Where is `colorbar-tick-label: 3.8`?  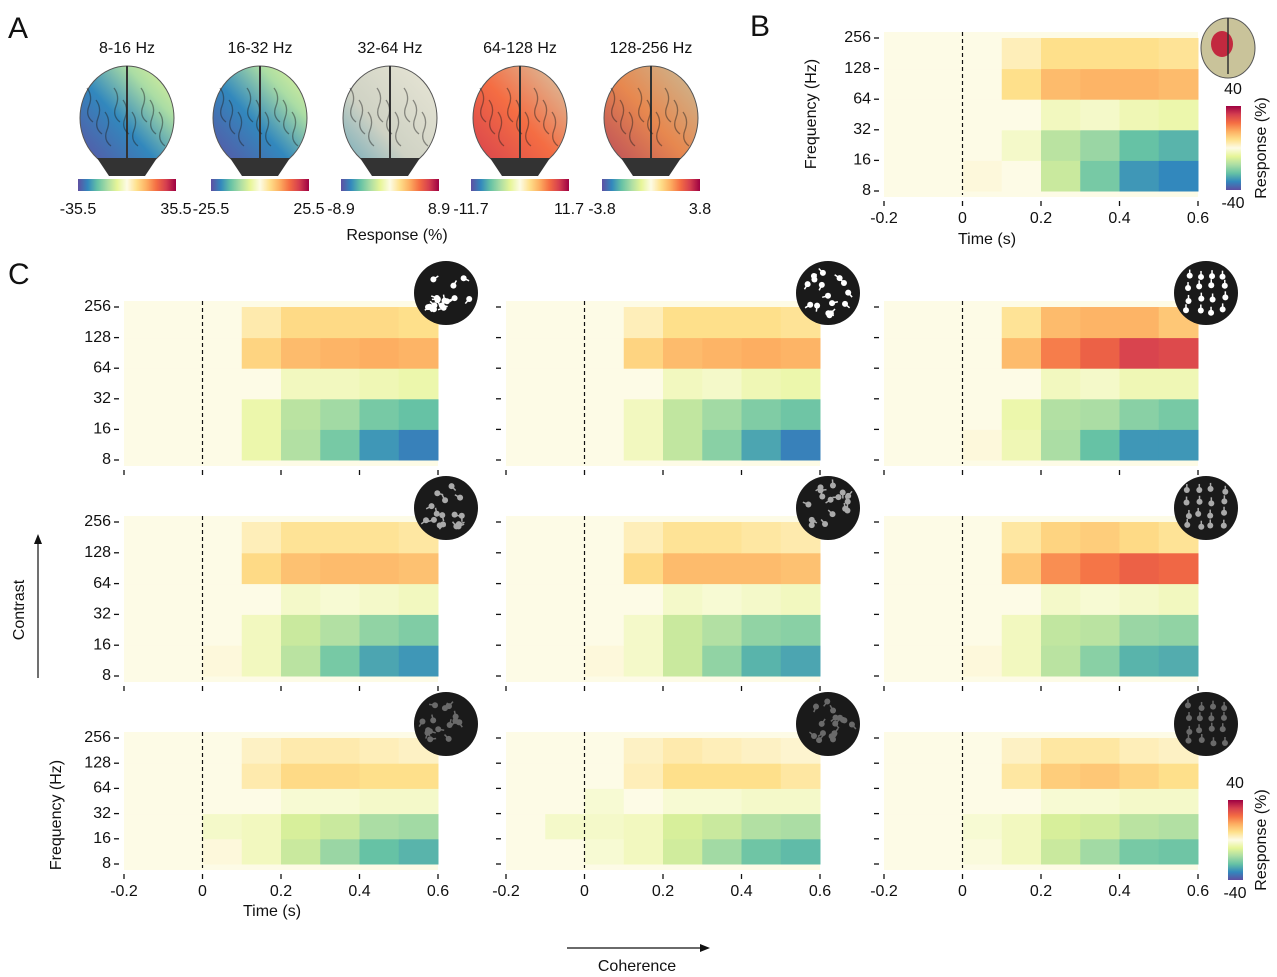 colorbar-tick-label: 3.8 is located at coordinates (700, 209).